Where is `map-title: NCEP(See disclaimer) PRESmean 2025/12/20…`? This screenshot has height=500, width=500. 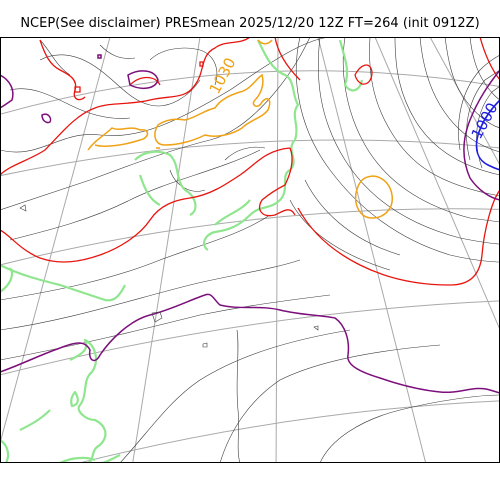 map-title: NCEP(See disclaimer) PRESmean 2025/12/20… is located at coordinates (250, 23).